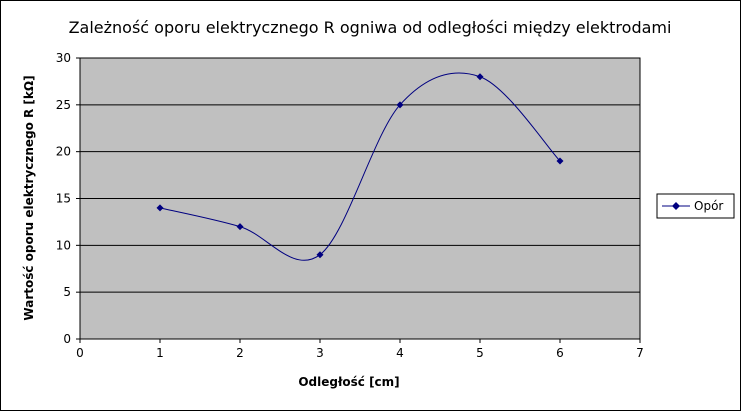  Describe the element at coordinates (400, 353) in the screenshot. I see `x-tick-label: 4` at that location.